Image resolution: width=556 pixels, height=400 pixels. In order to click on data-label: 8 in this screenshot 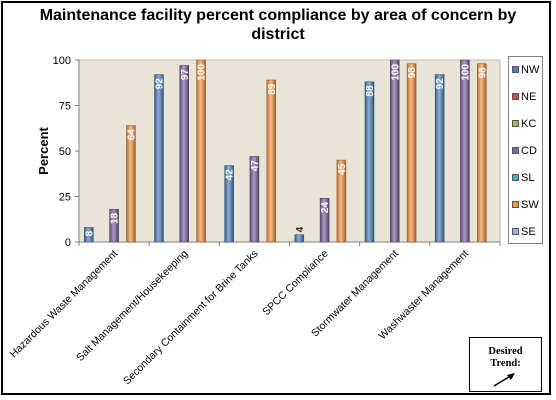, I will do `click(89, 233)`.